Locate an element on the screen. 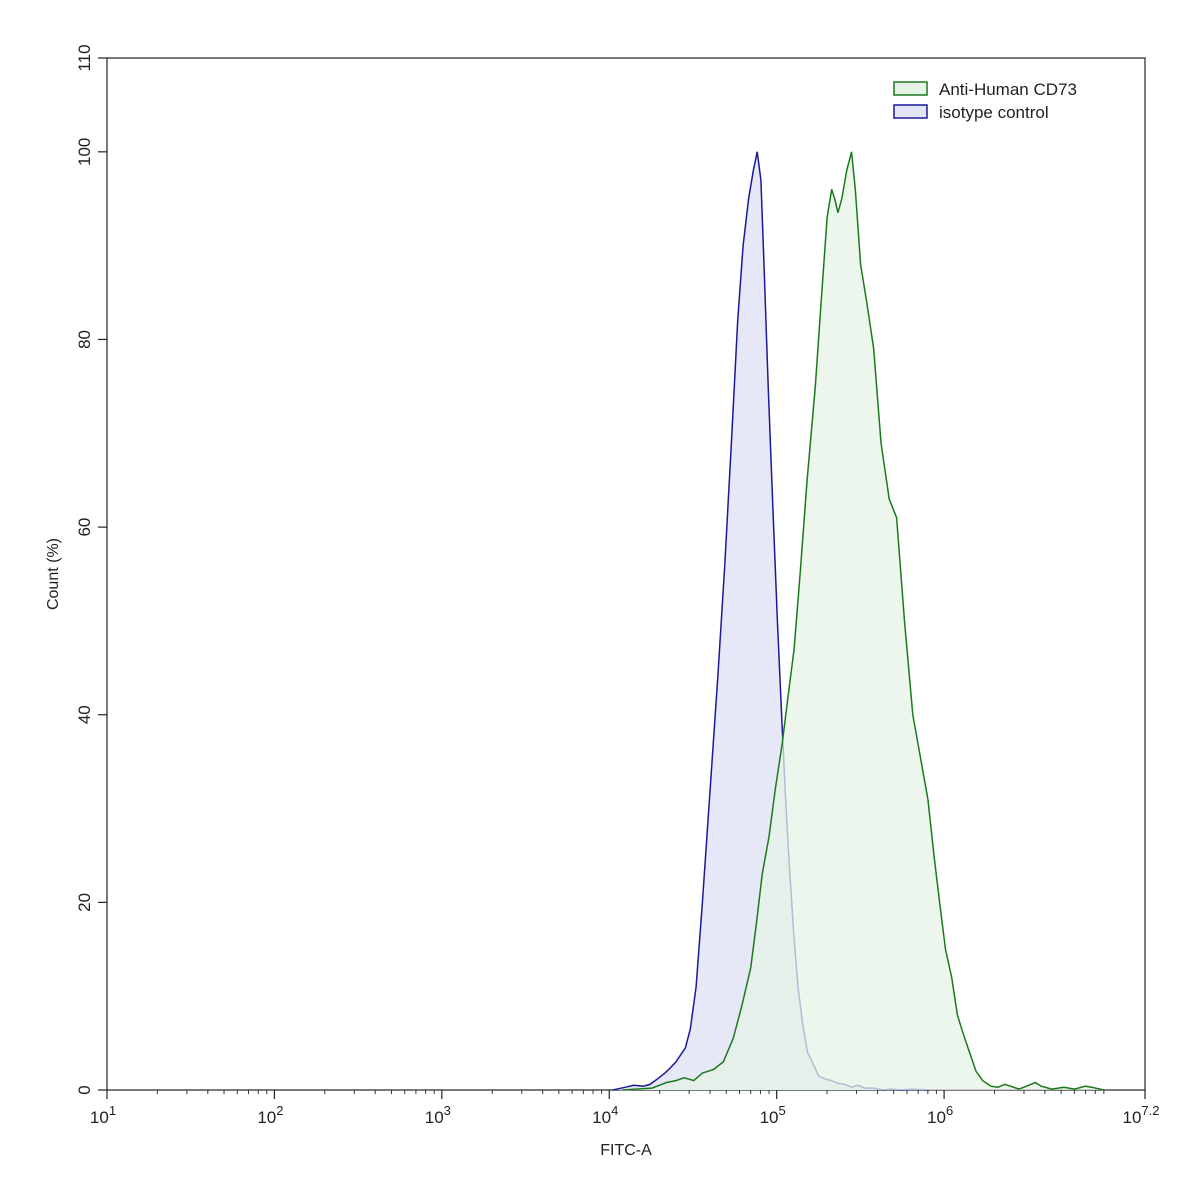  legend: Anti-Human CD73 isotype control is located at coordinates (985, 101).